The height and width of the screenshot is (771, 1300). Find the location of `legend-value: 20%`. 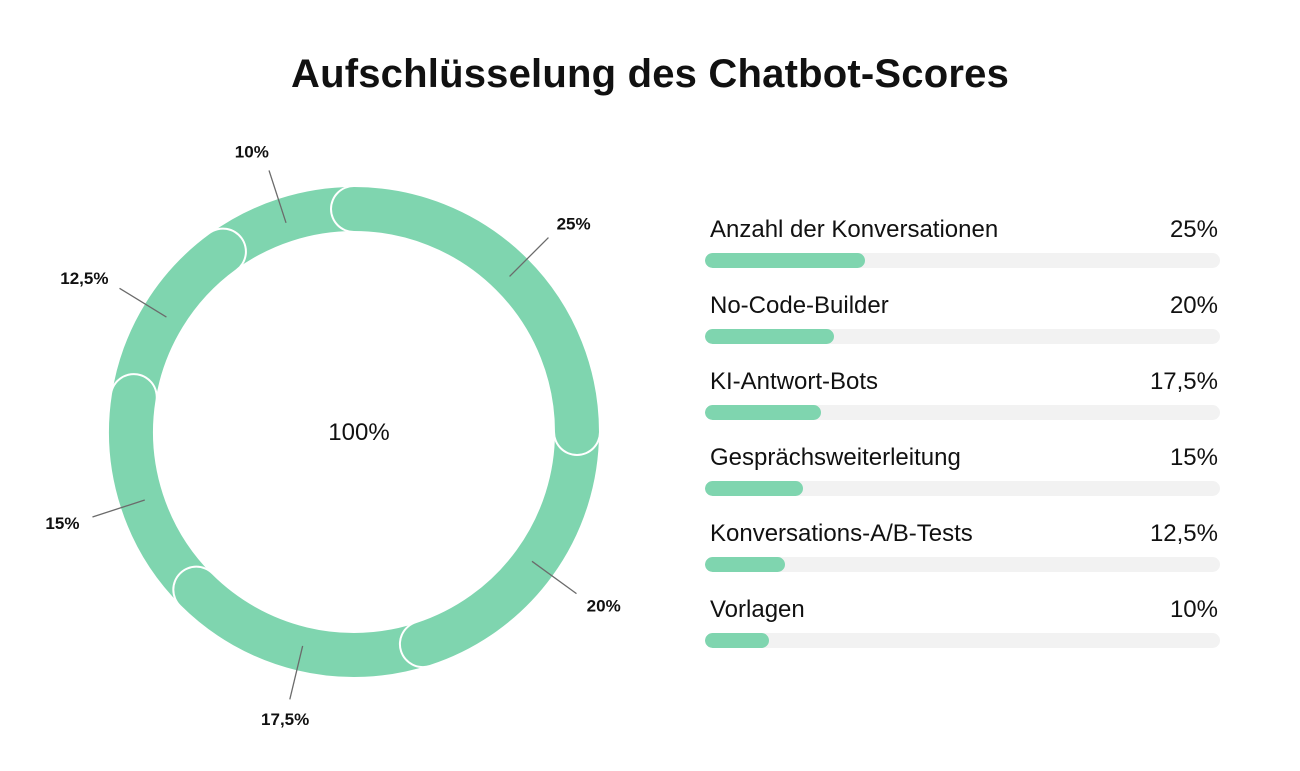

legend-value: 20% is located at coordinates (1193, 305).